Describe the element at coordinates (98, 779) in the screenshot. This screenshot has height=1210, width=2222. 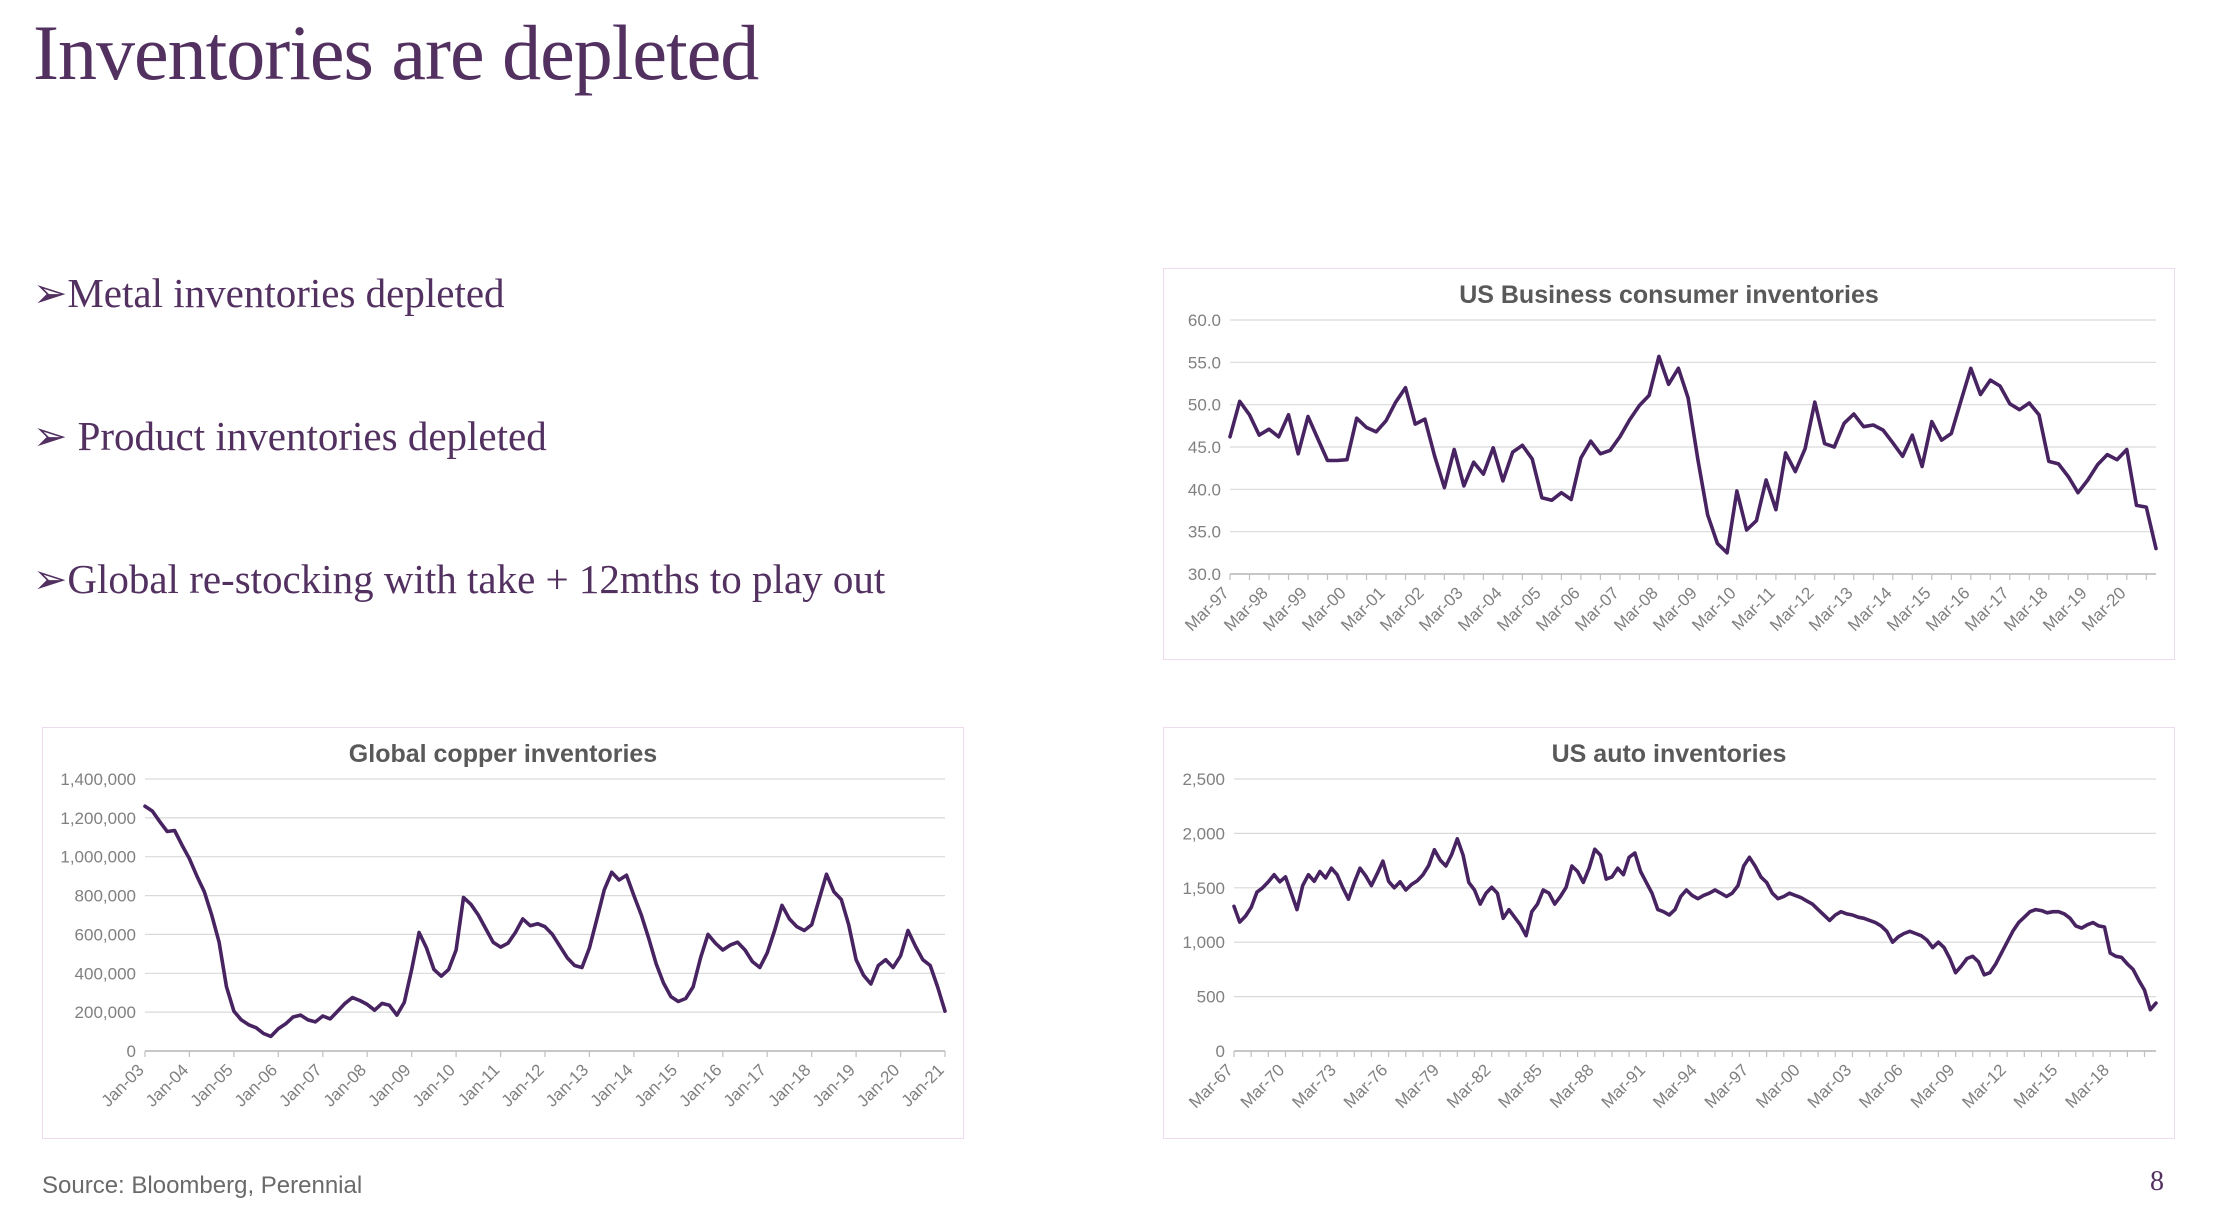
I see `svg-text: 1,400,000` at that location.